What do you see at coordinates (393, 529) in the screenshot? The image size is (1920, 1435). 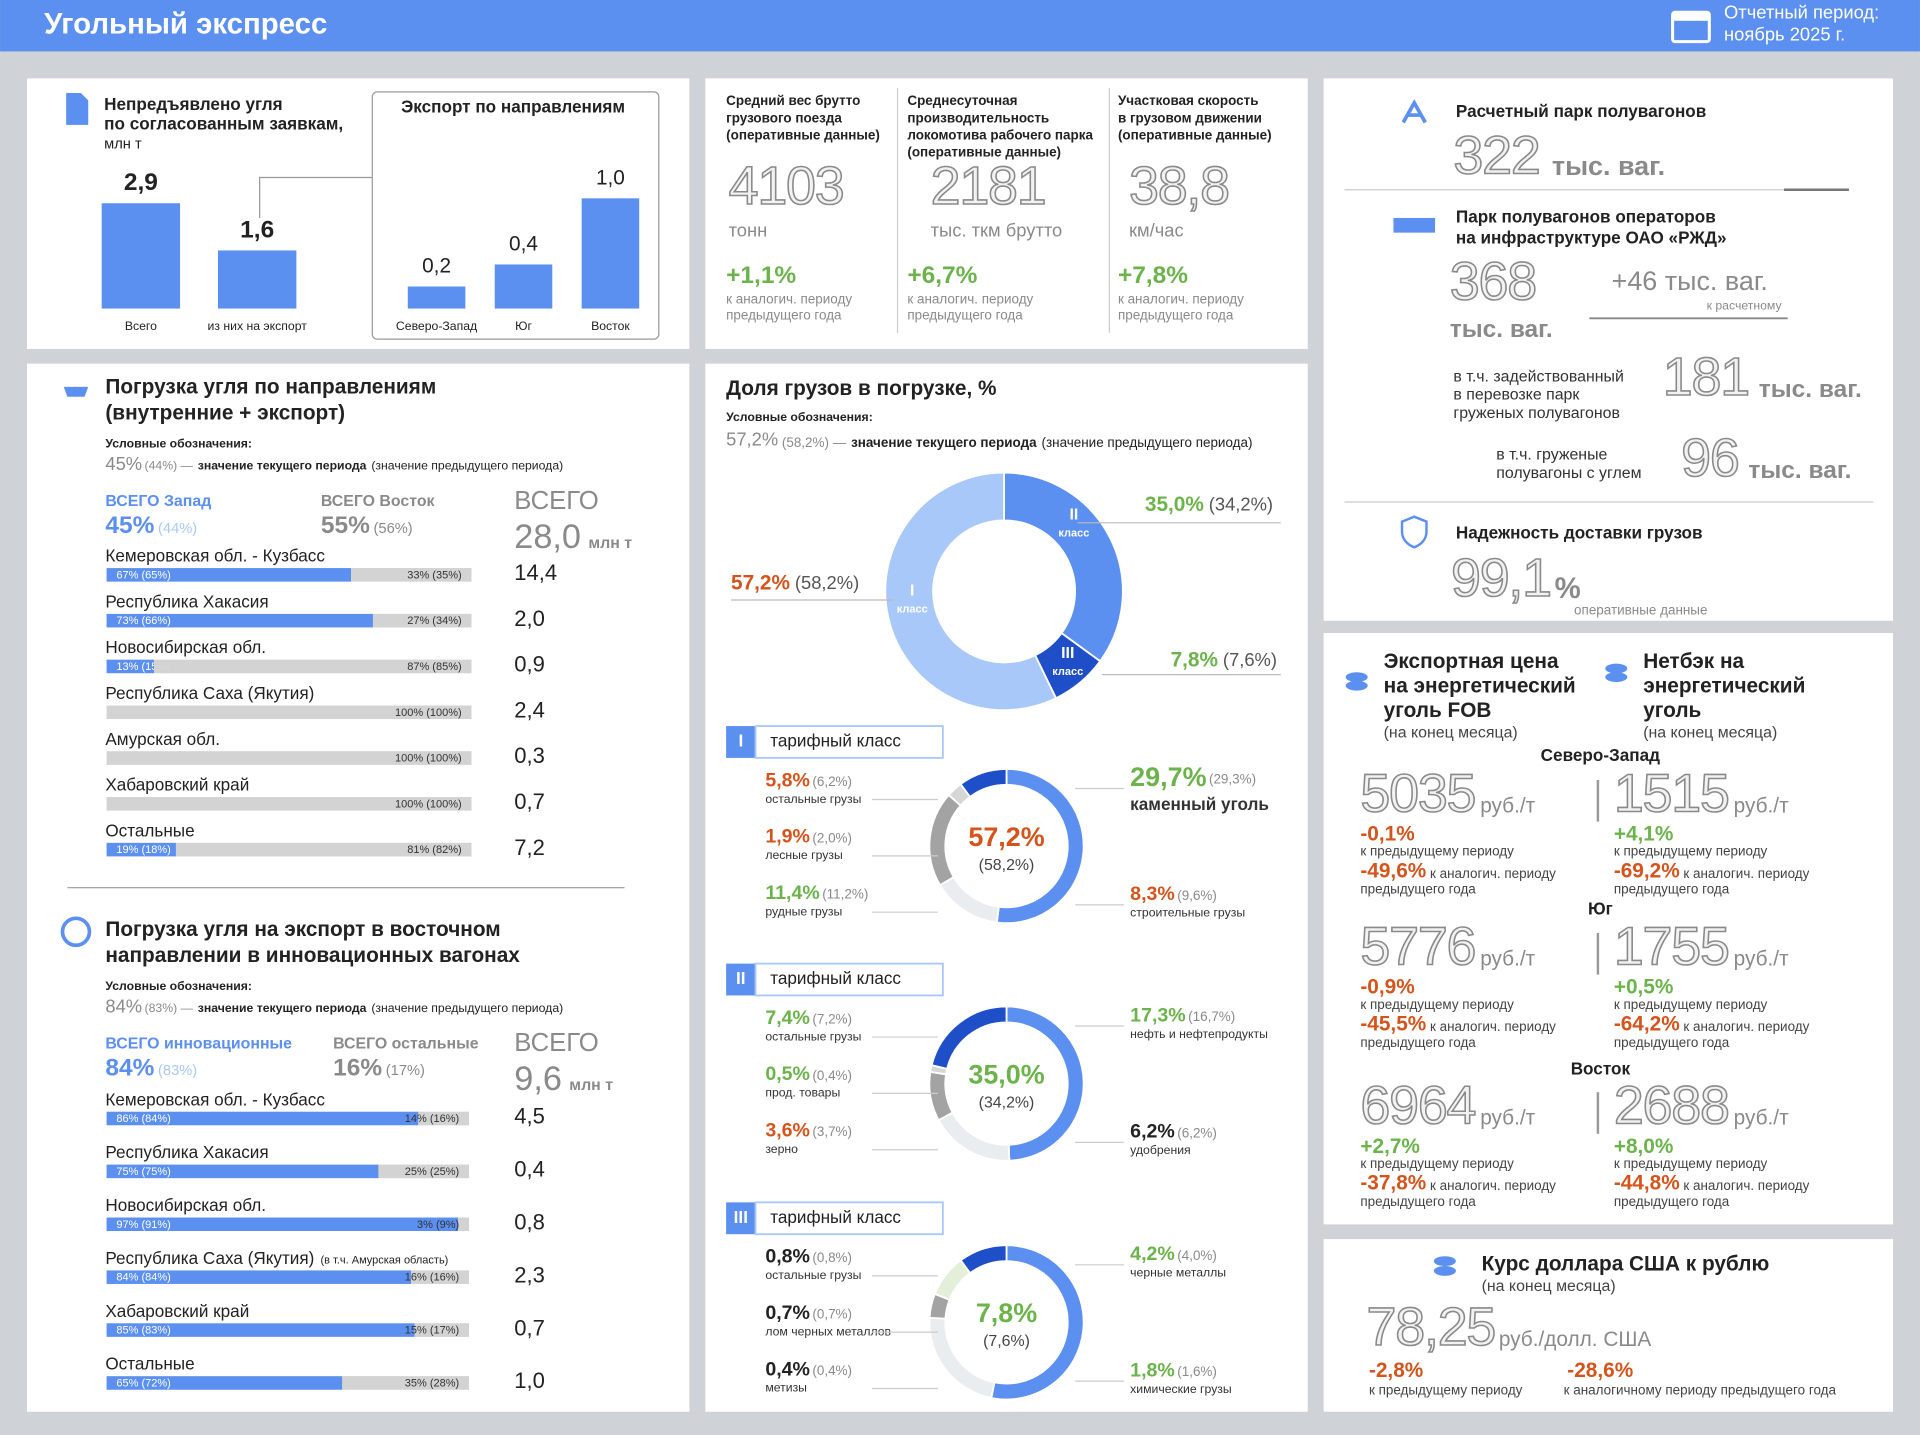 I see `total-prev: (56%)` at bounding box center [393, 529].